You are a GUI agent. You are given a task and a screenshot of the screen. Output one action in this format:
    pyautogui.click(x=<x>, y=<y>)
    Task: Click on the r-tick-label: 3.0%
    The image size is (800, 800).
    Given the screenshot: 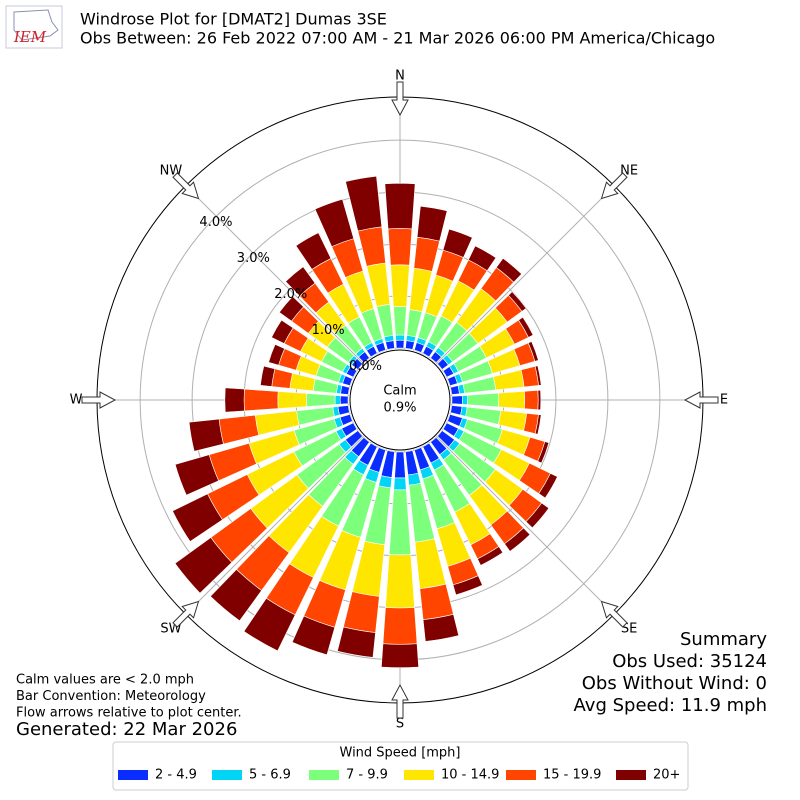 What is the action you would take?
    pyautogui.click(x=253, y=258)
    